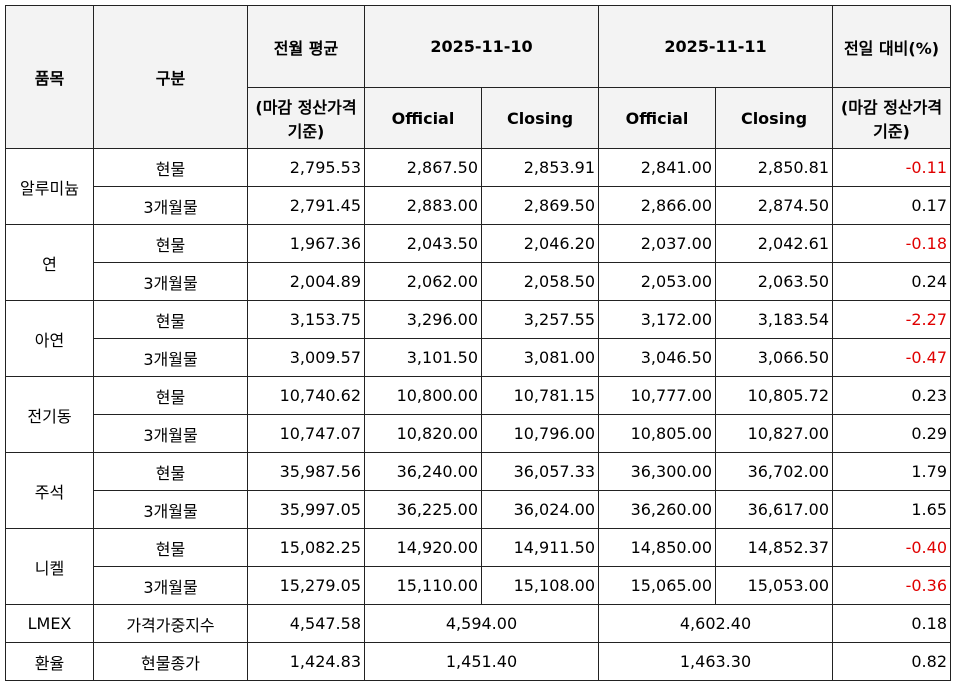  Describe the element at coordinates (774, 243) in the screenshot. I see `cell: 2,042.61` at that location.